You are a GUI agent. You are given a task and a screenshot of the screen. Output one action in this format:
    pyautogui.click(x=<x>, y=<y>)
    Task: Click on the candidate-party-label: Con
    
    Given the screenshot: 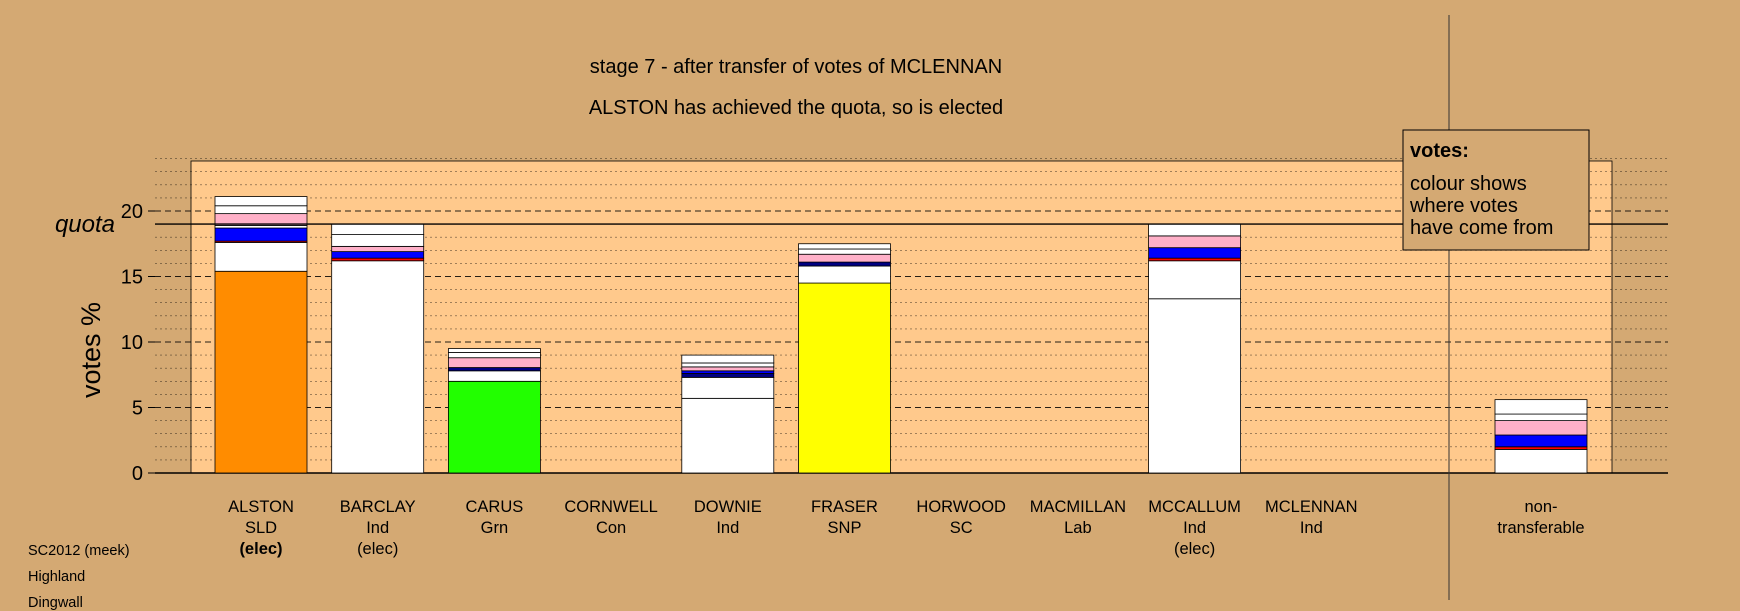 What is the action you would take?
    pyautogui.click(x=611, y=528)
    